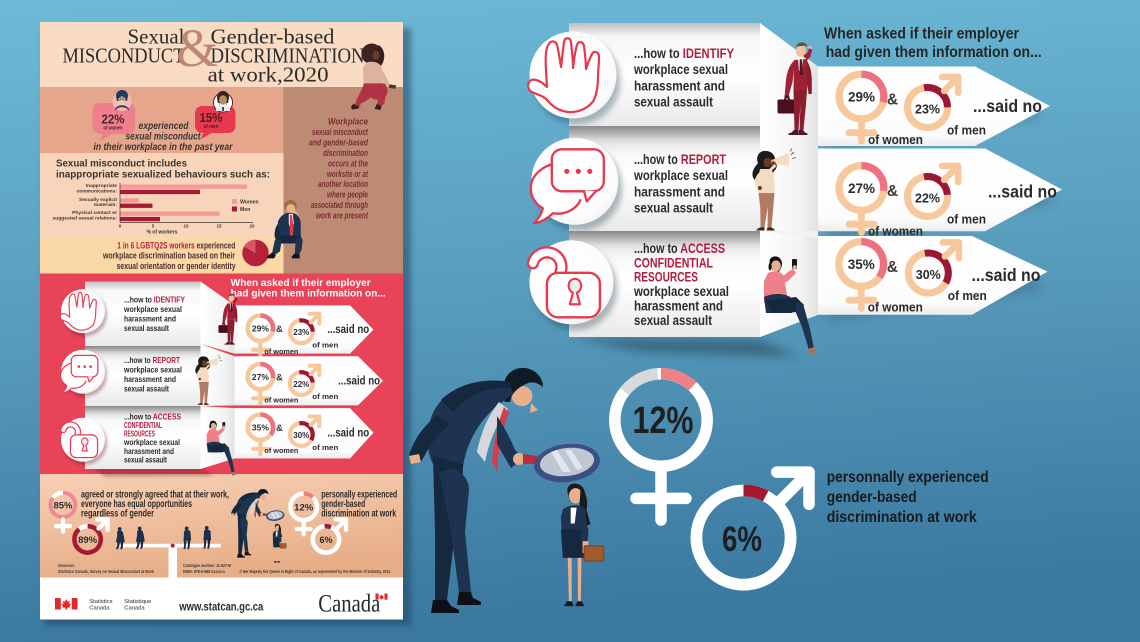  I want to click on svg-text: Statistique, so click(137, 602).